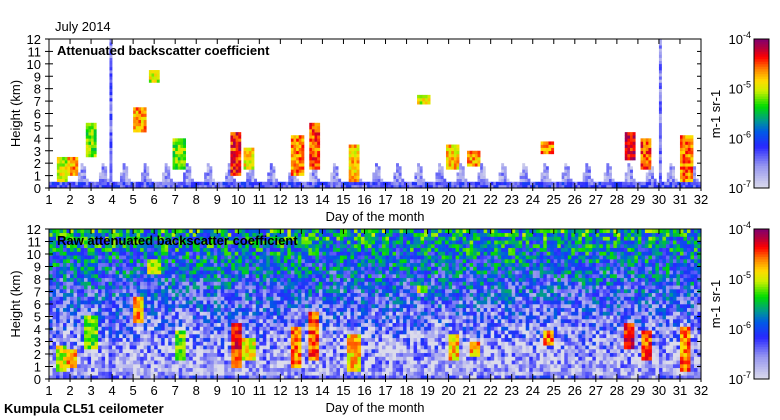 The height and width of the screenshot is (420, 780). What do you see at coordinates (322, 199) in the screenshot?
I see `x-tick-label: 14` at bounding box center [322, 199].